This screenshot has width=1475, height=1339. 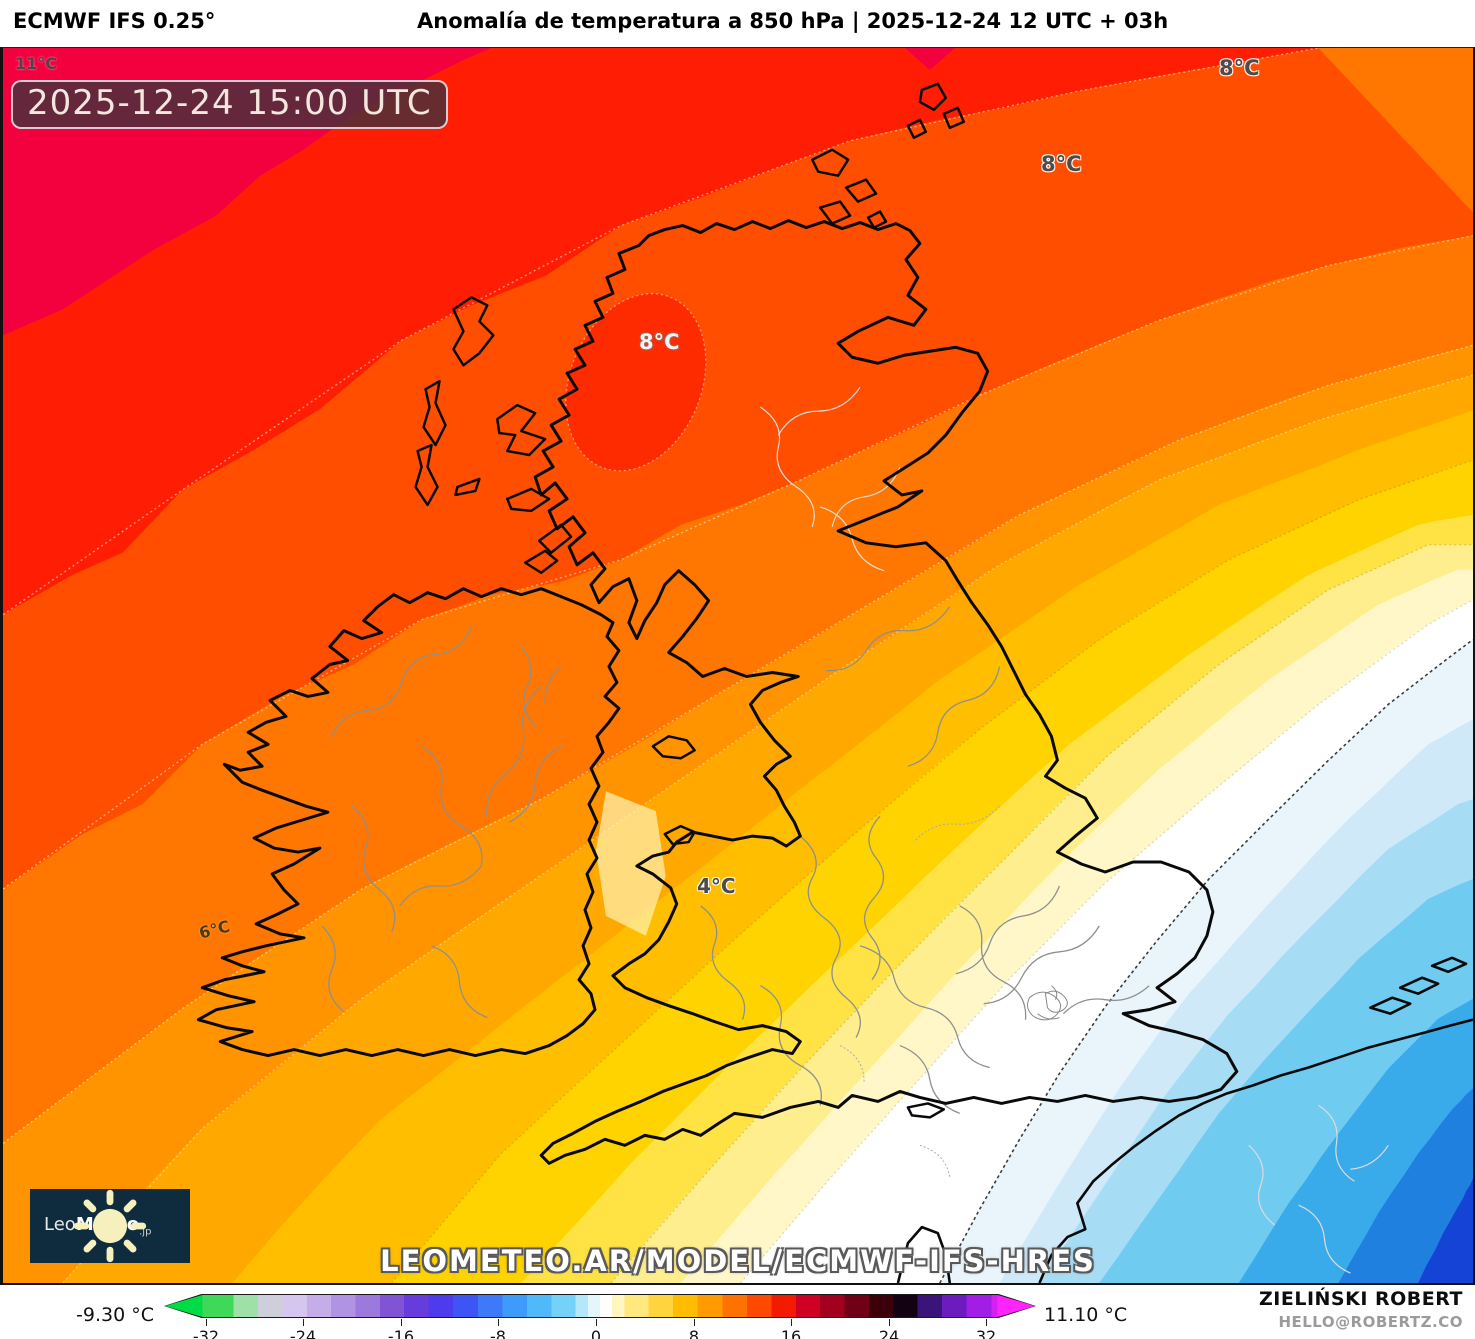 I want to click on colorbar-max-value: 11.10 °C, so click(x=1086, y=1315).